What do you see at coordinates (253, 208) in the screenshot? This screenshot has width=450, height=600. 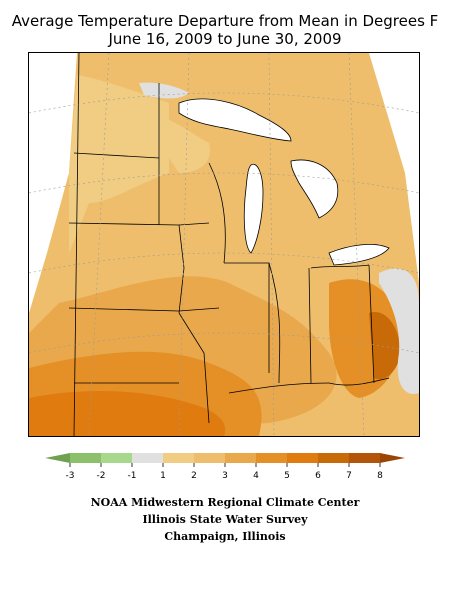 I see `lake-michigan` at bounding box center [253, 208].